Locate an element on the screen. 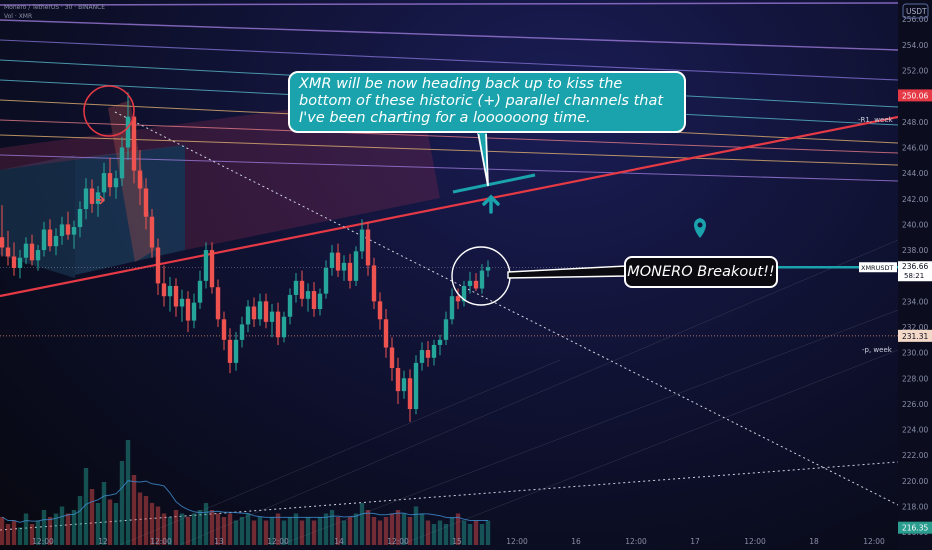  up-arrow-icon is located at coordinates (491, 204).